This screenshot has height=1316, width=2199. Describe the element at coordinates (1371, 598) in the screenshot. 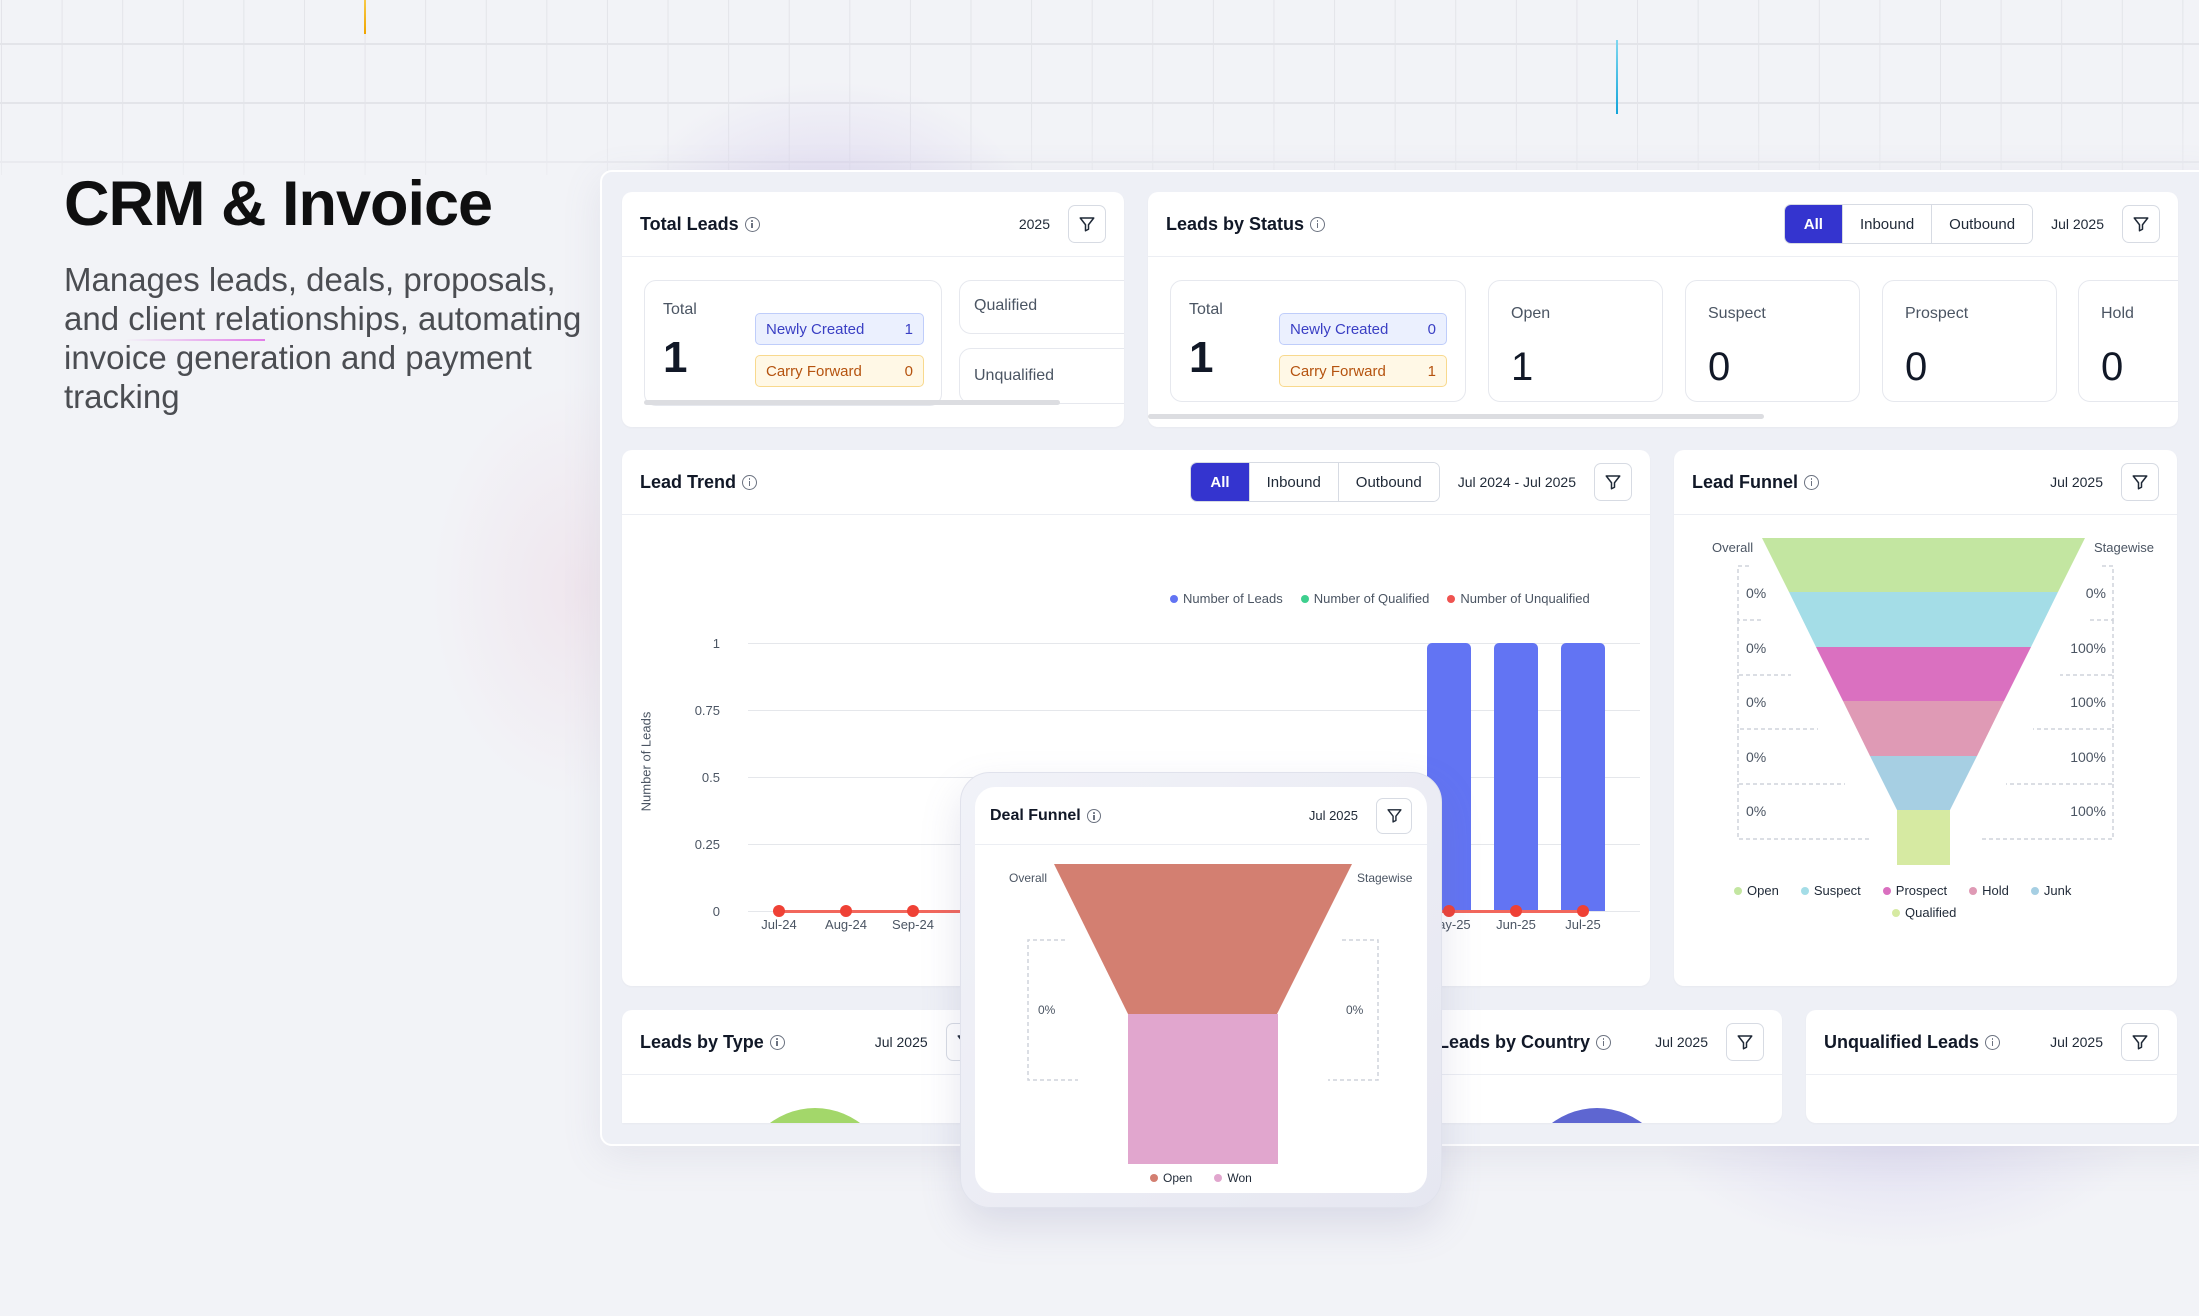

I see `legend-label: Number of Qualified` at that location.